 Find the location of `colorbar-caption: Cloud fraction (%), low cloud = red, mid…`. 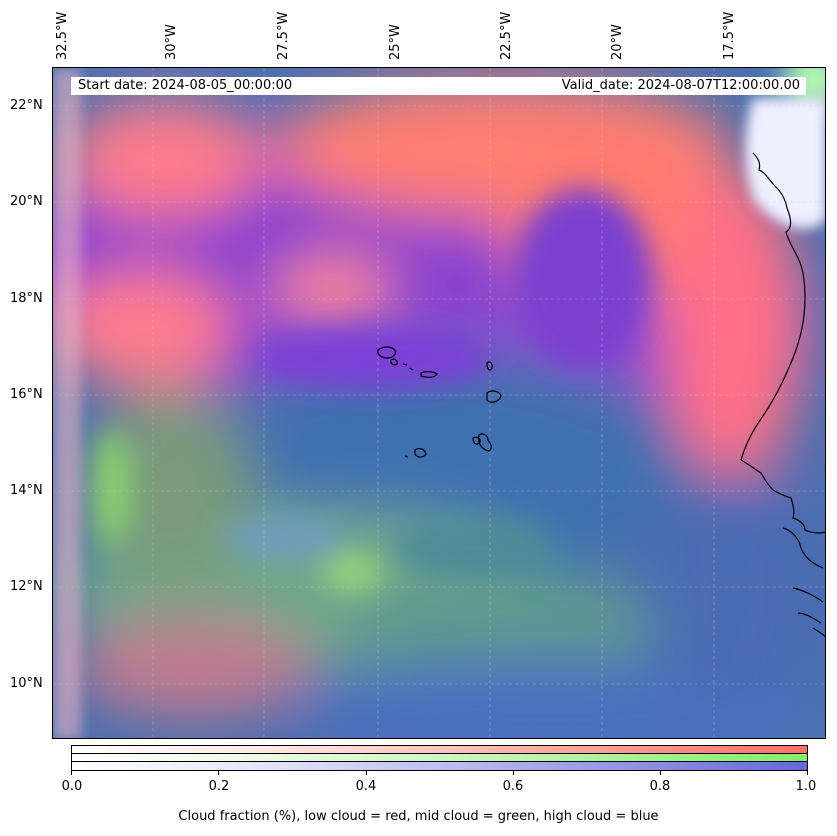

colorbar-caption: Cloud fraction (%), low cloud = red, mid… is located at coordinates (418, 816).